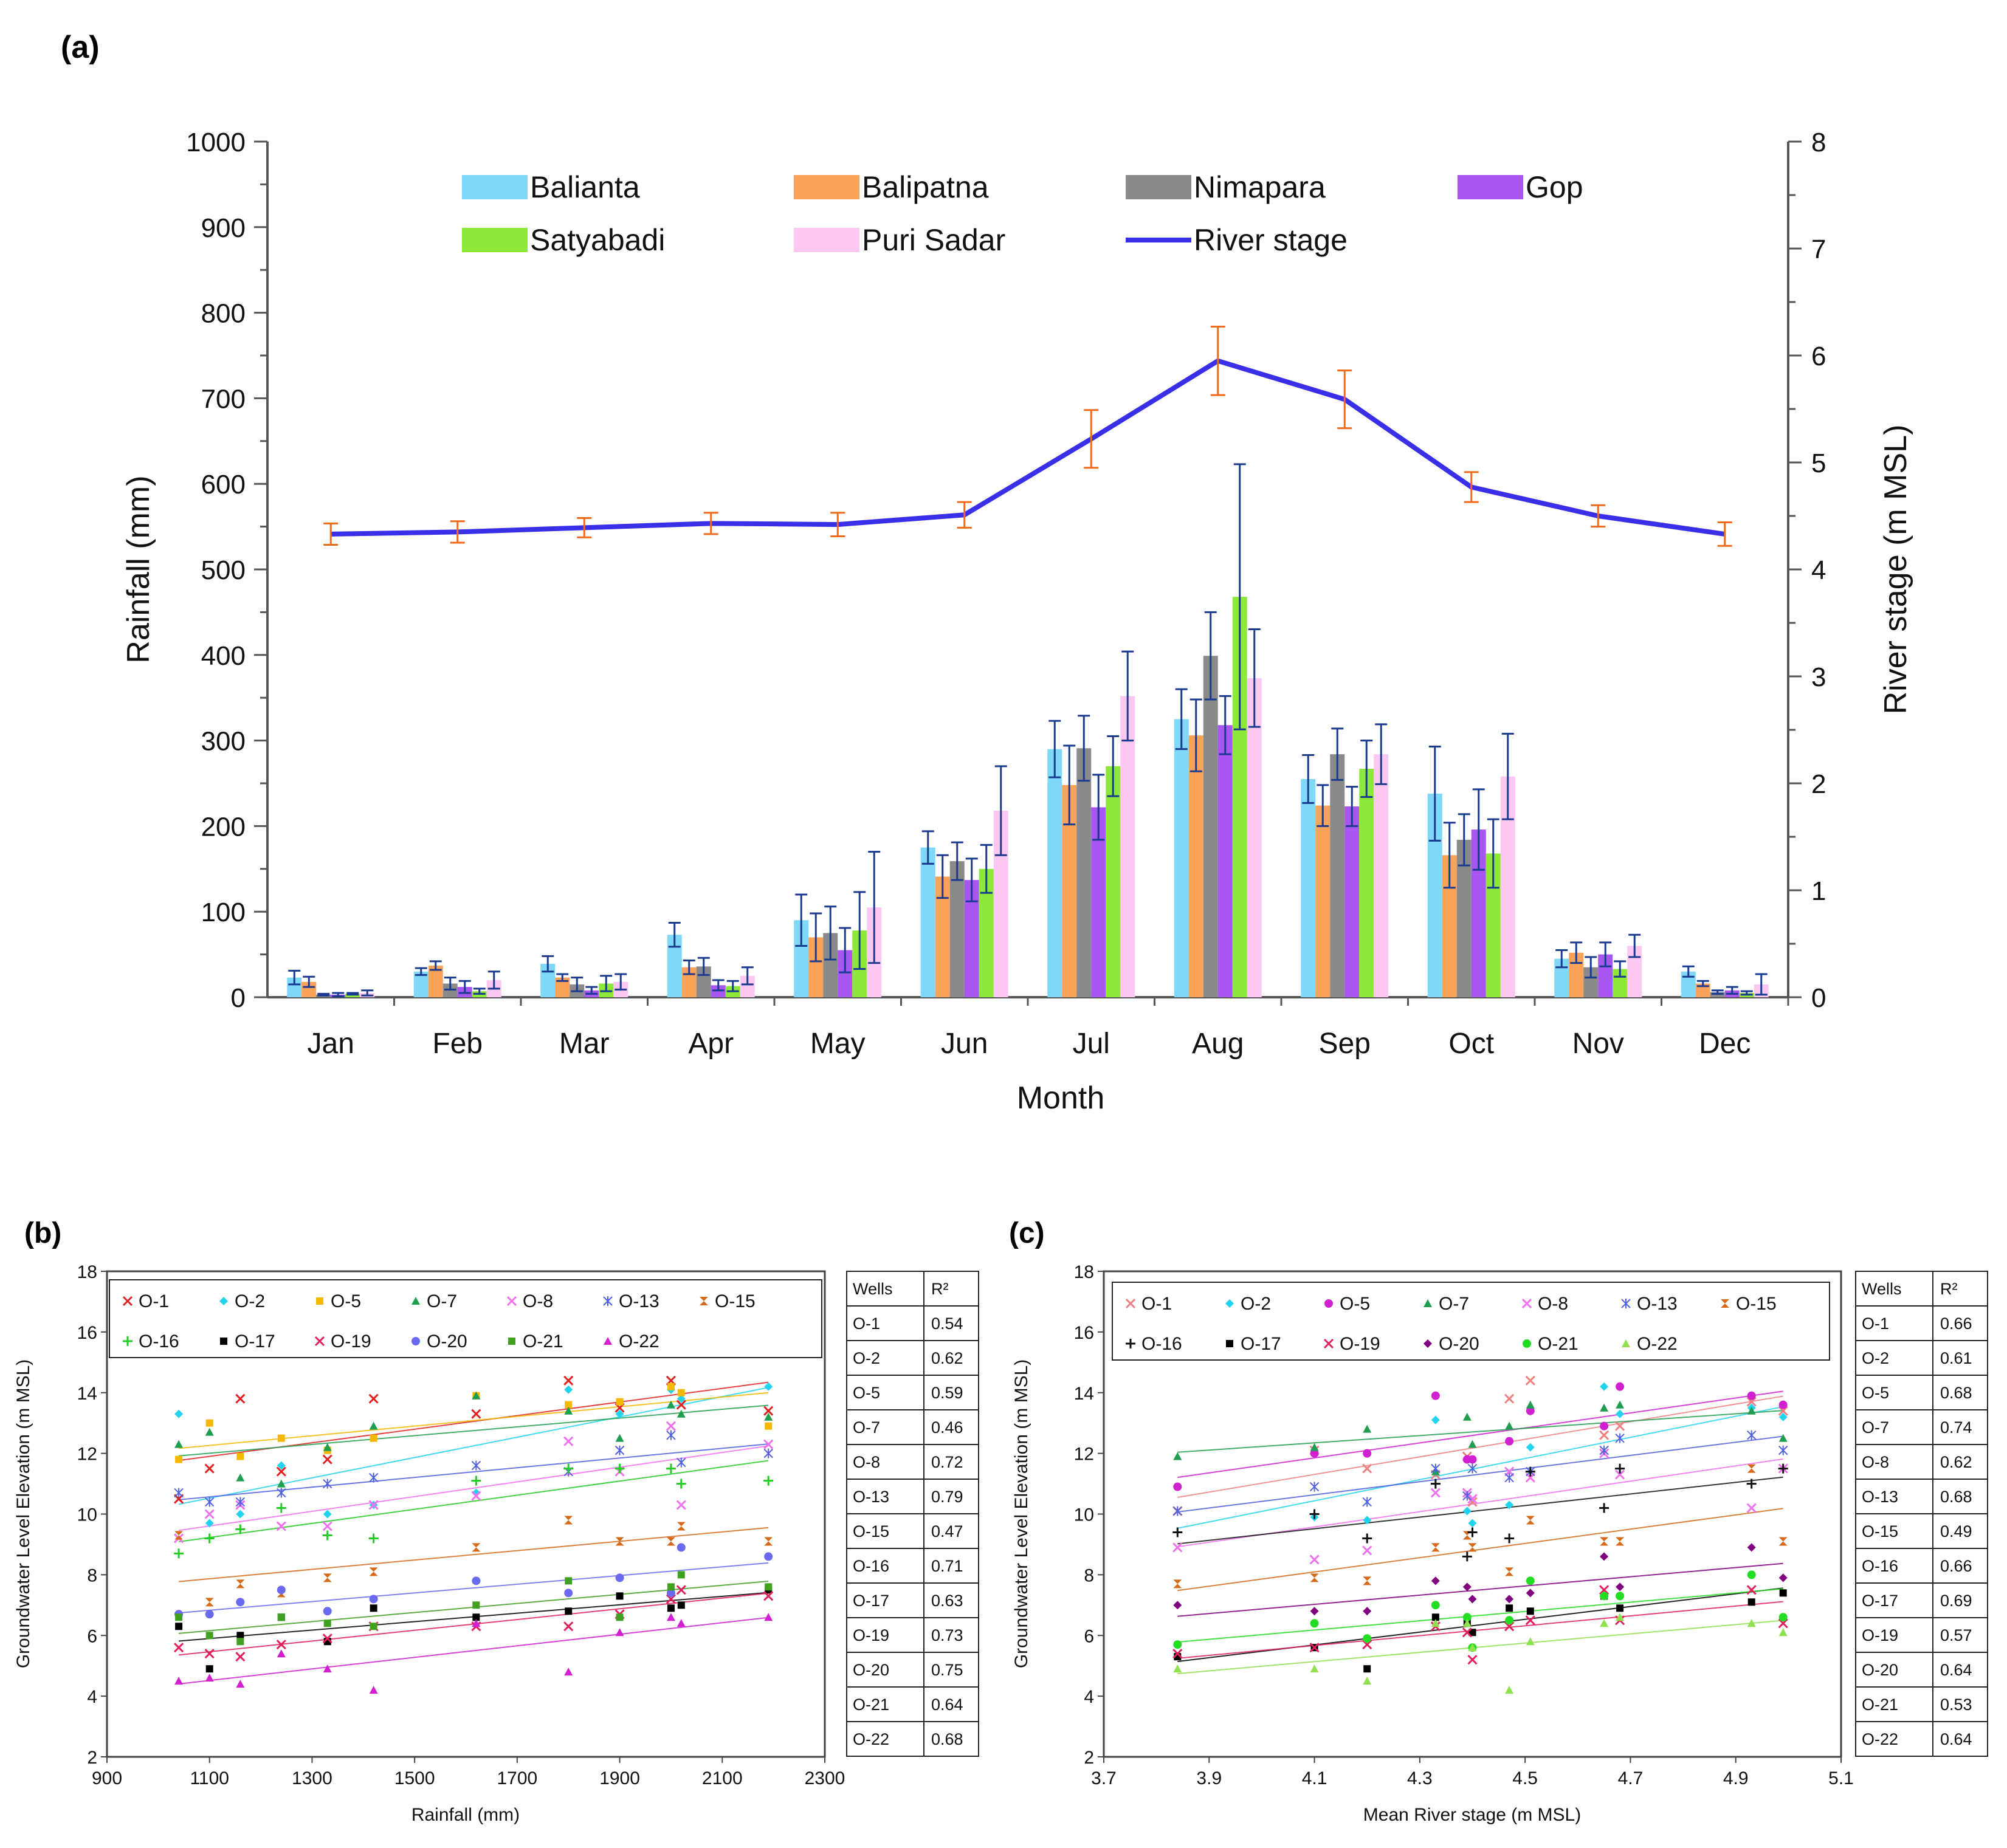  What do you see at coordinates (933, 240) in the screenshot?
I see `a-legend-label-puri-sadar: Puri Sadar` at bounding box center [933, 240].